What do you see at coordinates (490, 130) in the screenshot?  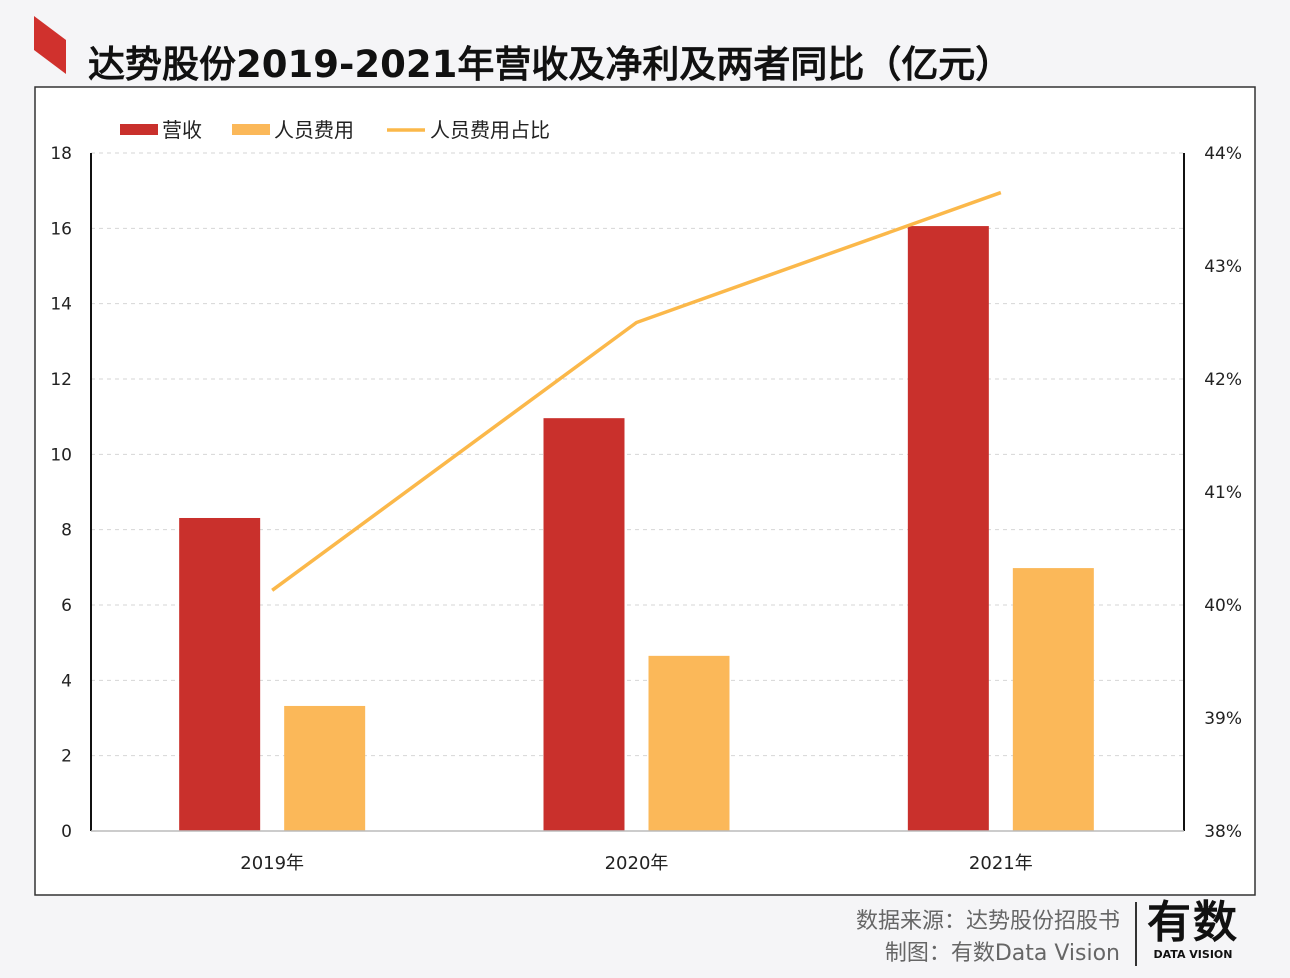 I see `legend-label-ratio: 人员费用占比` at bounding box center [490, 130].